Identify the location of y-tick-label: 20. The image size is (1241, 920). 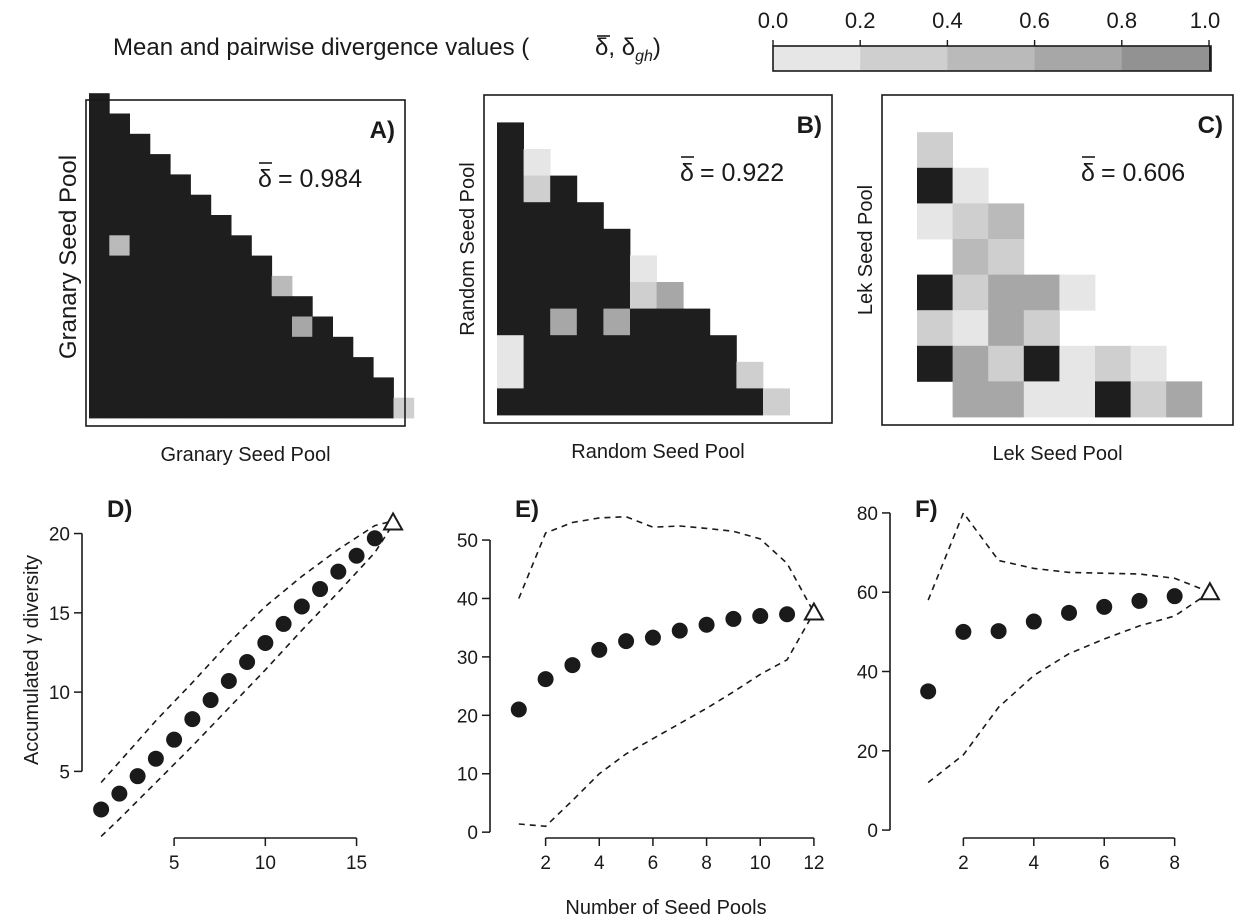
(59, 535).